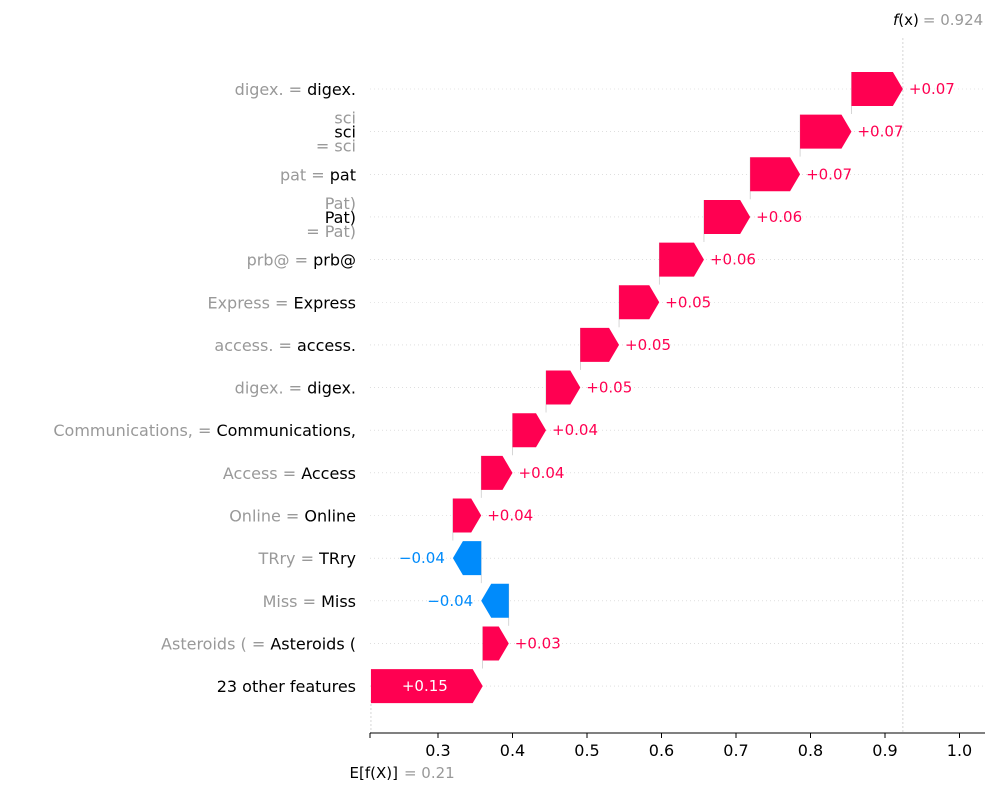  Describe the element at coordinates (286, 686) in the screenshot. I see `feature-name: 23 other features` at that location.